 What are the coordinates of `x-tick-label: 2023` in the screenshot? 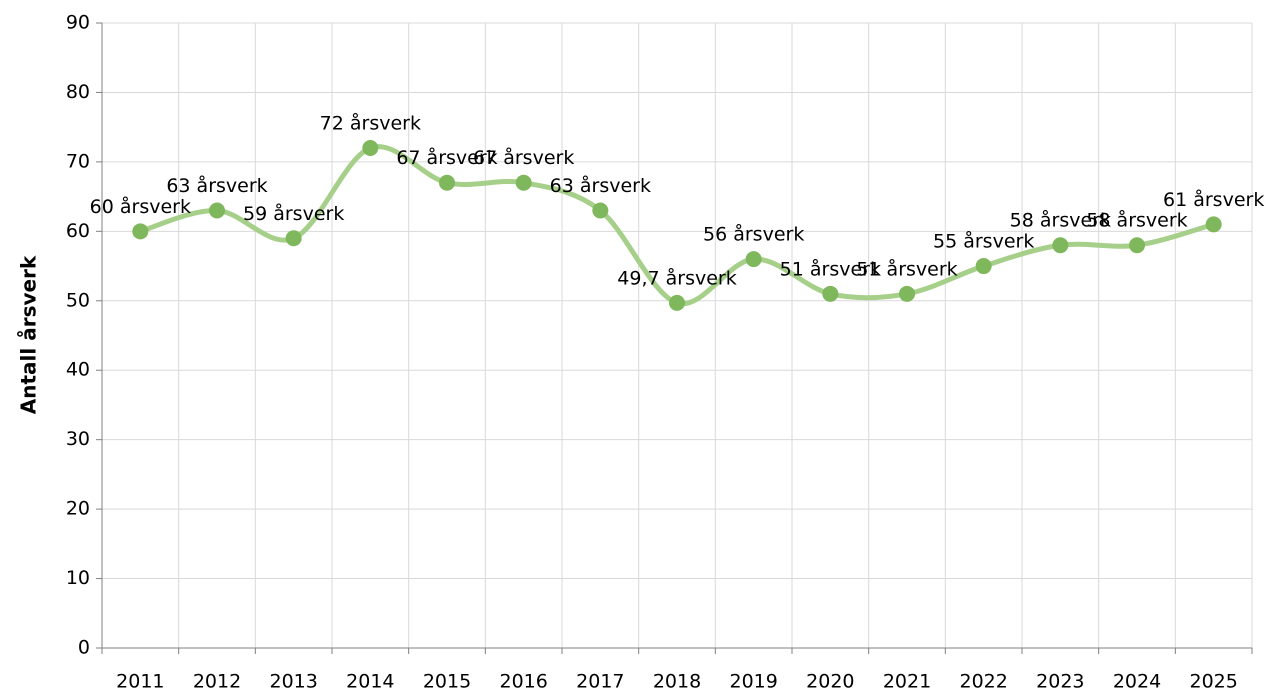 It's located at (1060, 682).